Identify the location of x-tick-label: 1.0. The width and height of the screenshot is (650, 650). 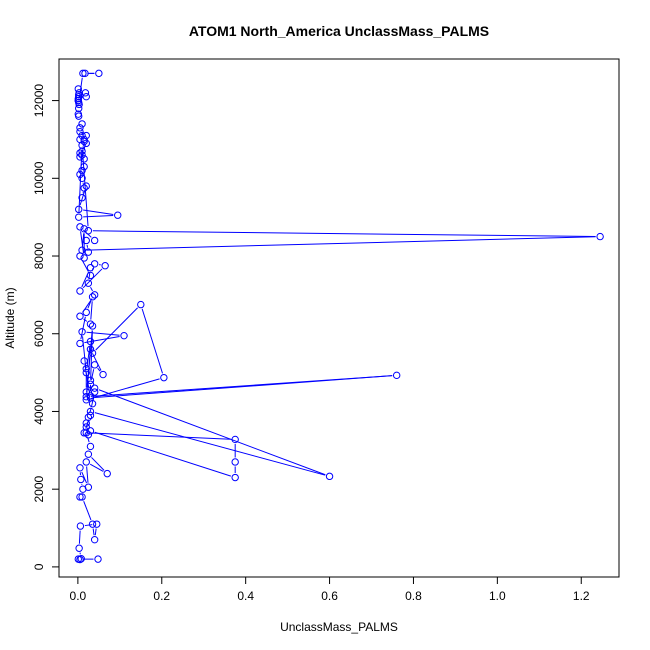
(497, 596).